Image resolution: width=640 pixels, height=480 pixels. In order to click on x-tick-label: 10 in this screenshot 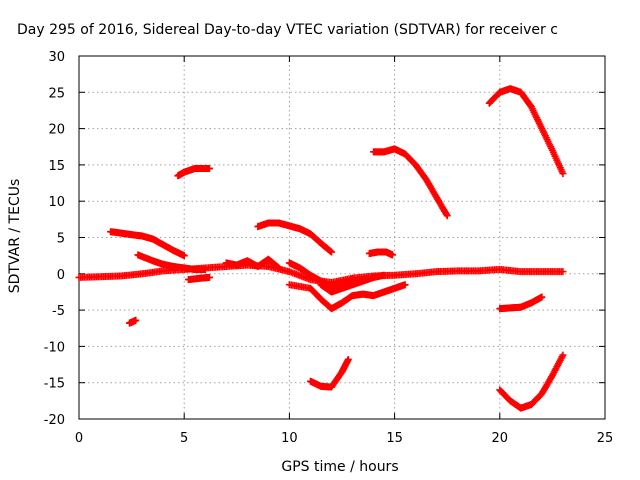, I will do `click(289, 438)`.